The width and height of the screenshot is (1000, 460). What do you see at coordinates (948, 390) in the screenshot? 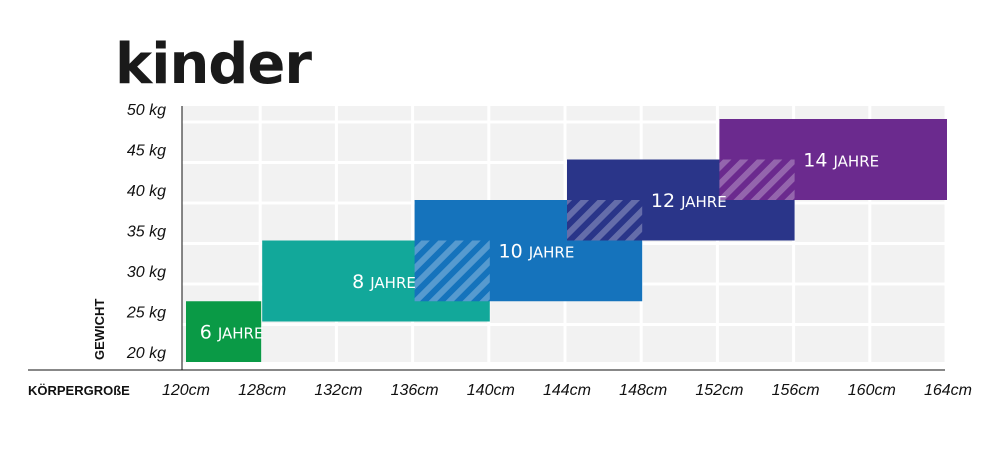
I see `x-tick-label: 164cm` at bounding box center [948, 390].